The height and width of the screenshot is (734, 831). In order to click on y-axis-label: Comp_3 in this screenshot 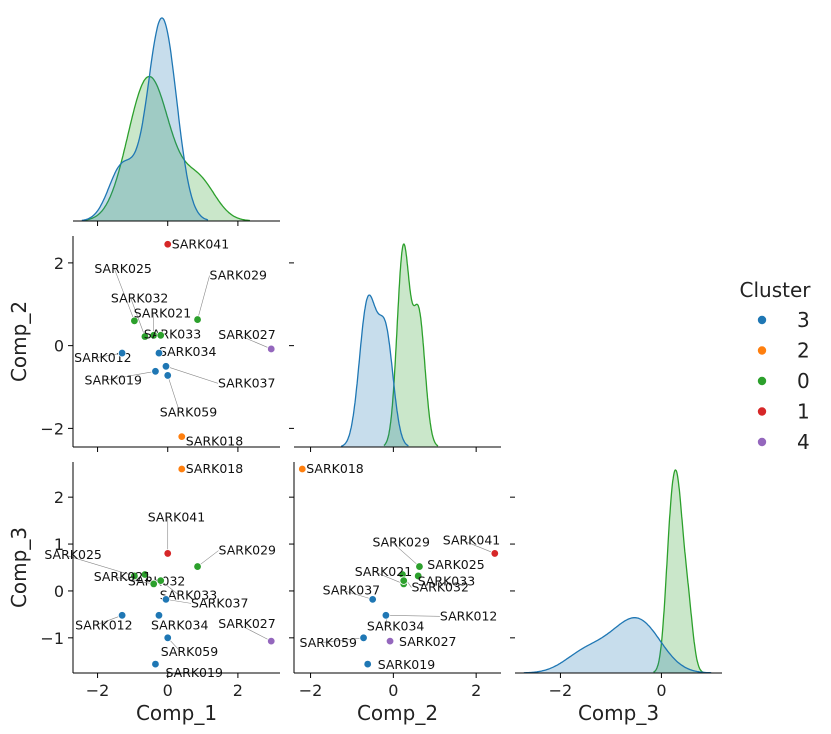, I will do `click(19, 567)`.